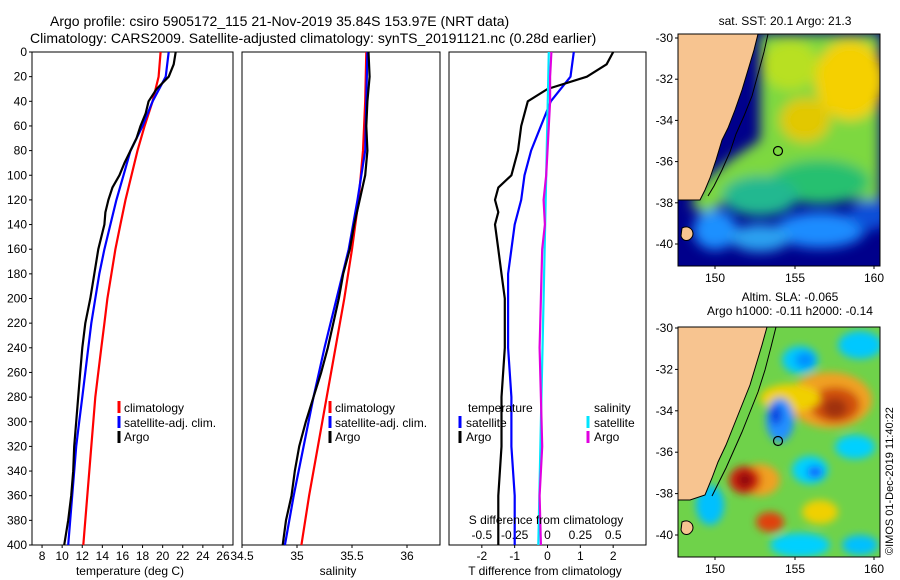  Describe the element at coordinates (407, 556) in the screenshot. I see `salinity-xtick-label: 36` at that location.